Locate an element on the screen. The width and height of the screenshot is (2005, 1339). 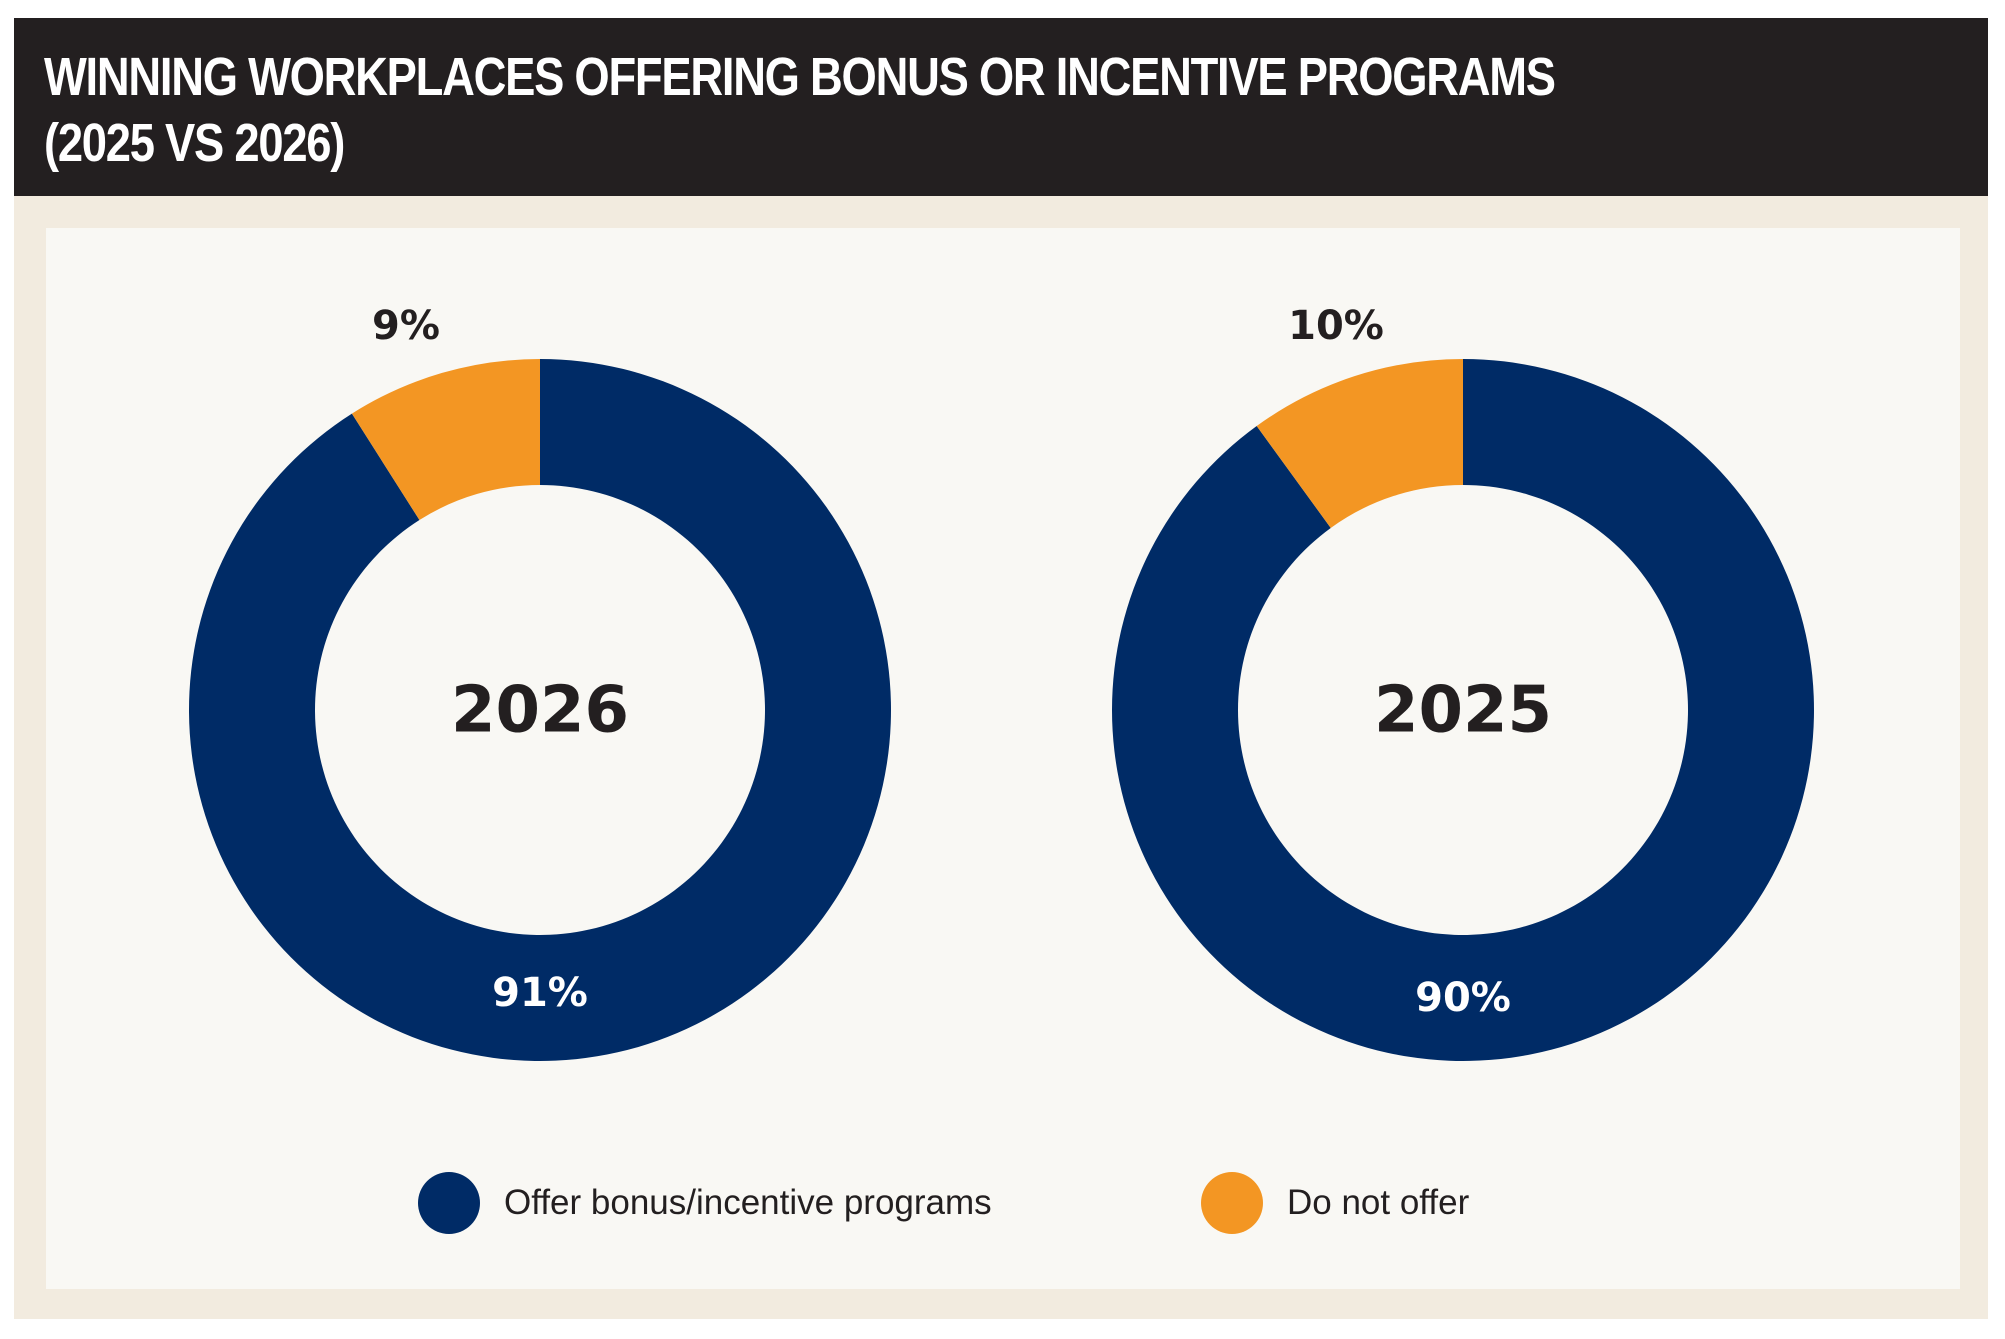
center-label: 2025 is located at coordinates (1463, 711).